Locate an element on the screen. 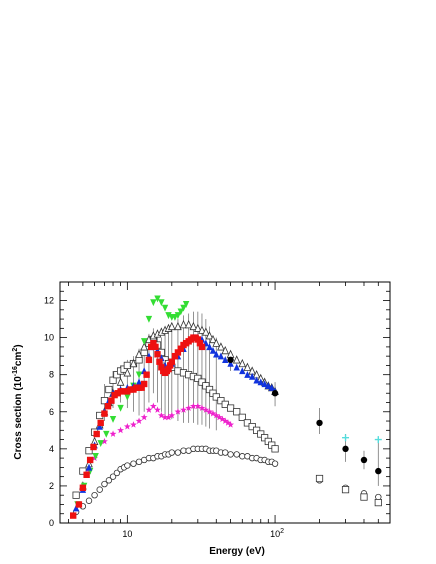 This screenshot has height=564, width=436. x-tick-label: 10 is located at coordinates (127, 534).